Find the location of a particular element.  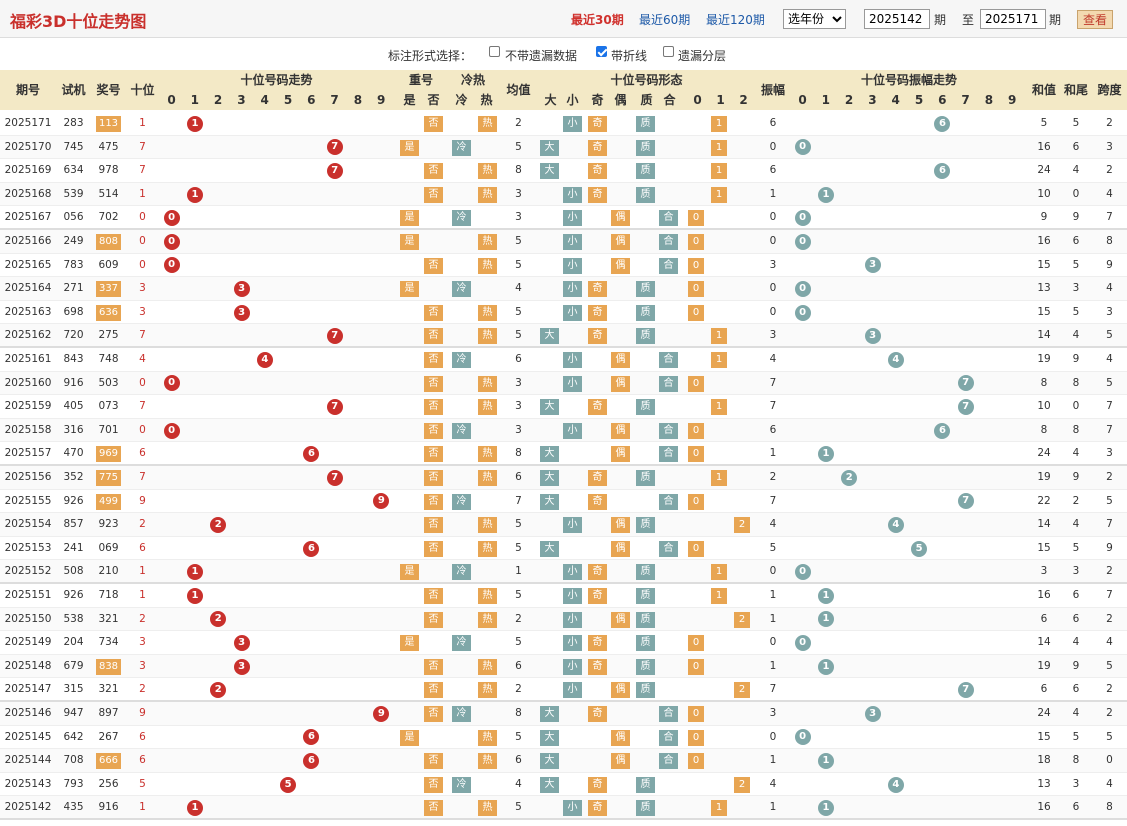

period-cell: 2025171 is located at coordinates (28, 123).